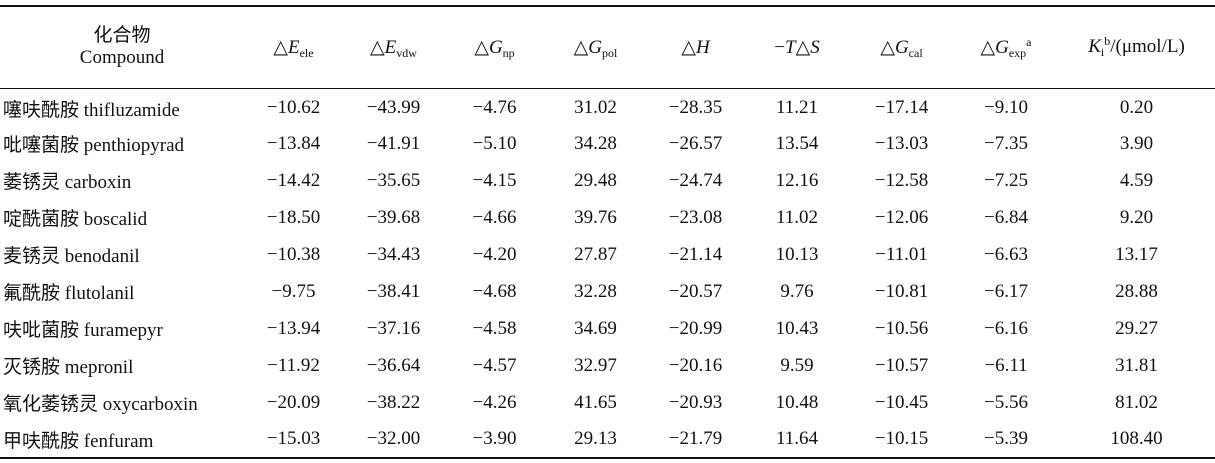  I want to click on header-col-2: △Gnp, so click(494, 47).